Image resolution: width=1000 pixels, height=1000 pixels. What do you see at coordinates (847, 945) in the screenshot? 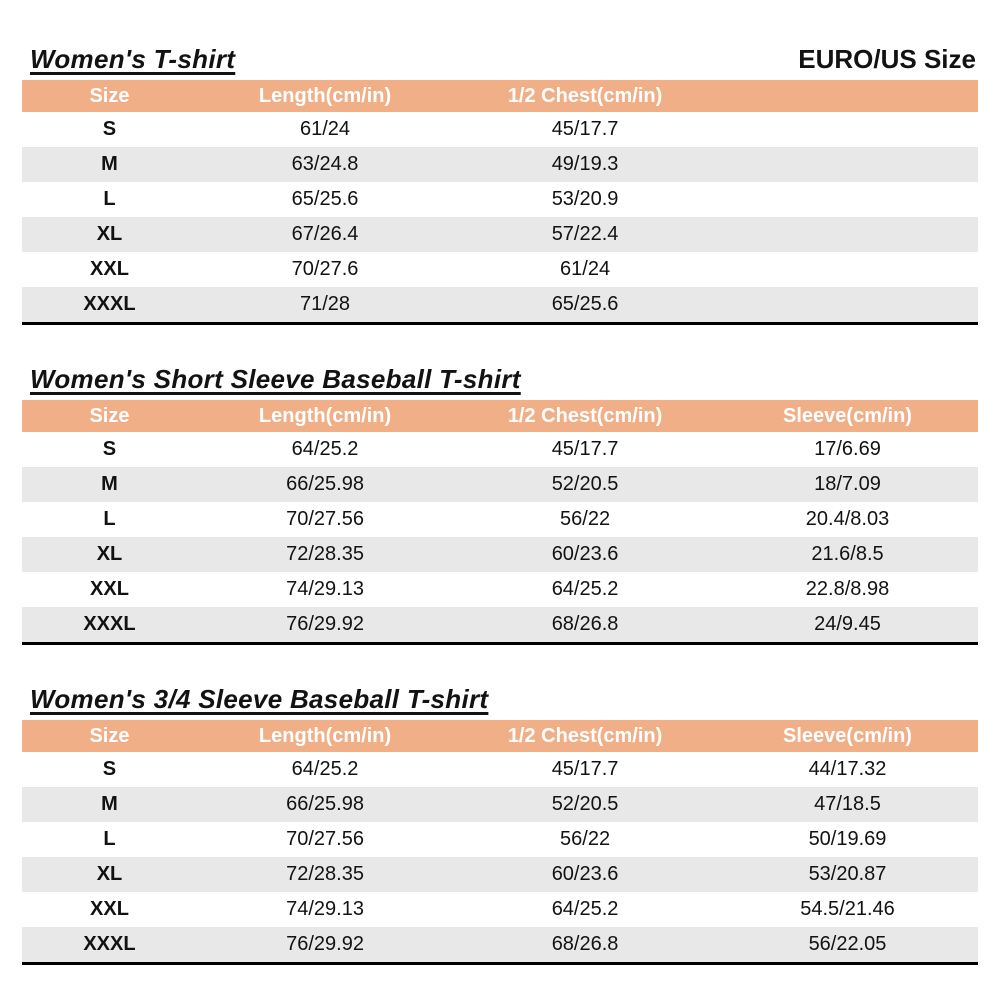
I see `measurement-cell: 56/22.05` at bounding box center [847, 945].